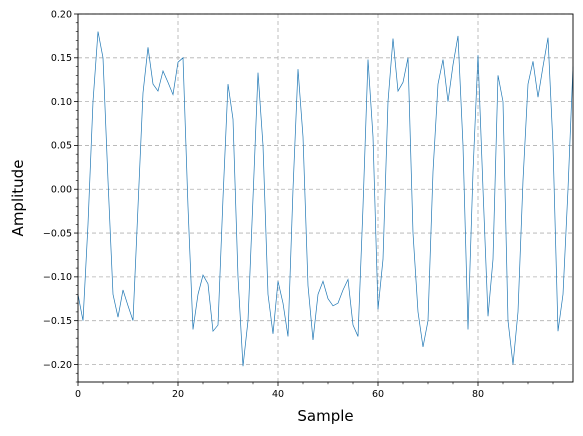  What do you see at coordinates (61, 190) in the screenshot?
I see `y-tick-label: 0.00` at bounding box center [61, 190].